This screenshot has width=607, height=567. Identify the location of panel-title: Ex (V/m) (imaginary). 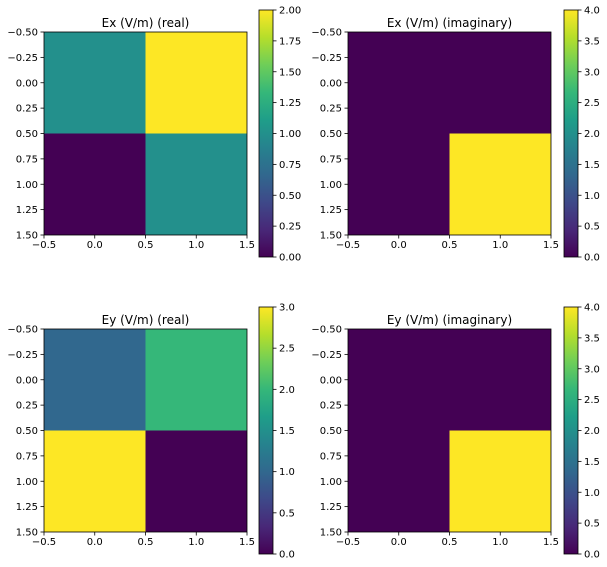
(449, 23).